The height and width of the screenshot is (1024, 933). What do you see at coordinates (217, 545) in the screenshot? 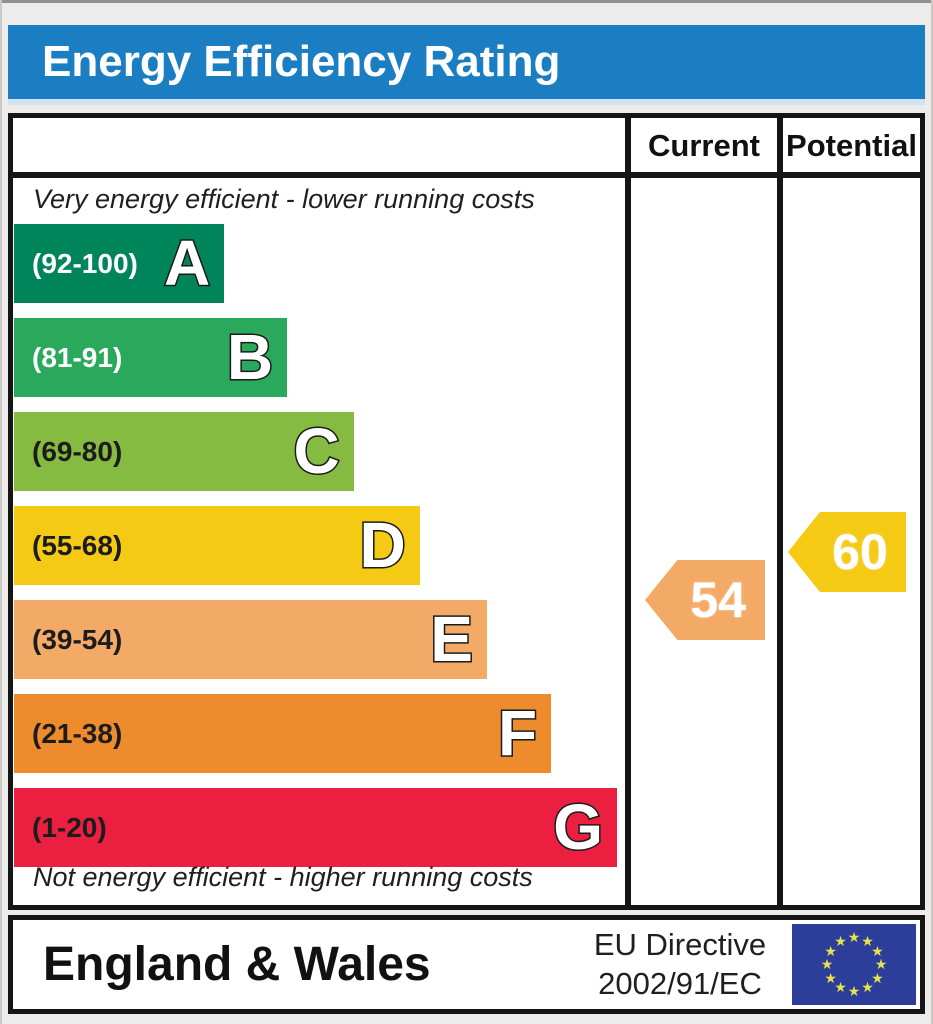
I see `rating-band: (55-68) D` at bounding box center [217, 545].